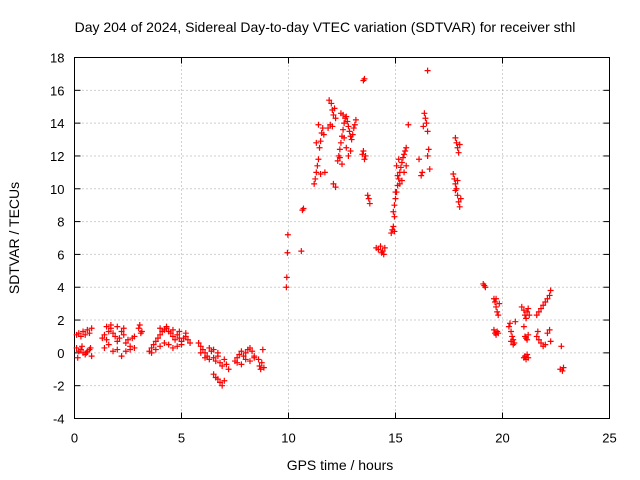  Describe the element at coordinates (181, 438) in the screenshot. I see `x-tick-label: 5` at that location.